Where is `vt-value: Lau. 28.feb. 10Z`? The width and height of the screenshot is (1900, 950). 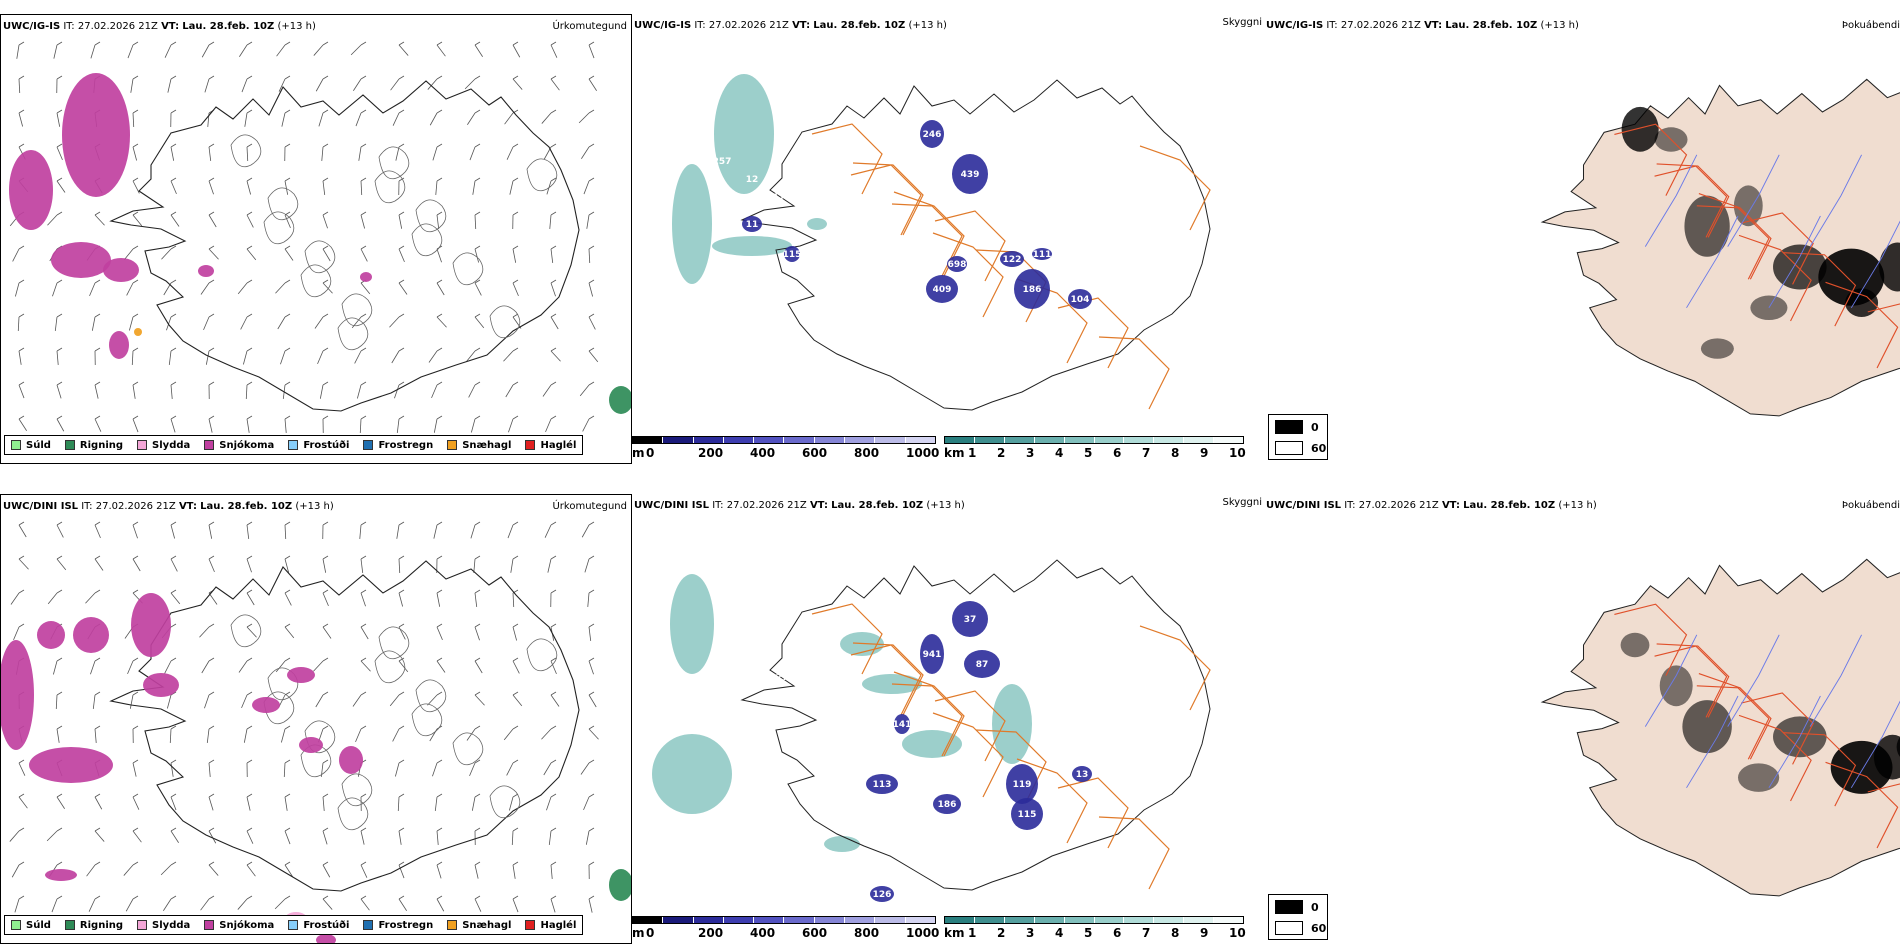
vt-value: Lau. 28.feb. 10Z is located at coordinates (859, 25).